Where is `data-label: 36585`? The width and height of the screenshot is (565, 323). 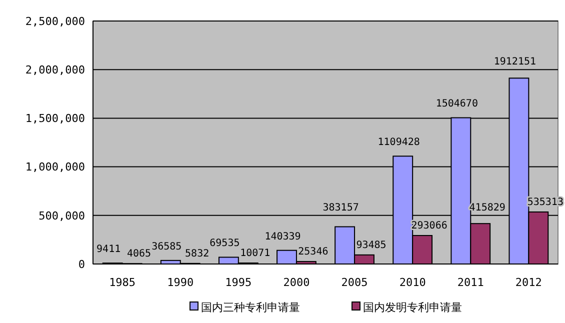 data-label: 36585 is located at coordinates (167, 246).